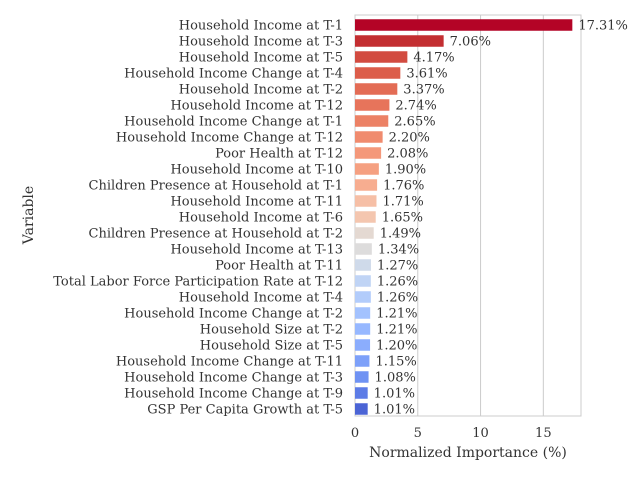  Describe the element at coordinates (261, 26) in the screenshot. I see `category-label: Household Income at T-1` at that location.